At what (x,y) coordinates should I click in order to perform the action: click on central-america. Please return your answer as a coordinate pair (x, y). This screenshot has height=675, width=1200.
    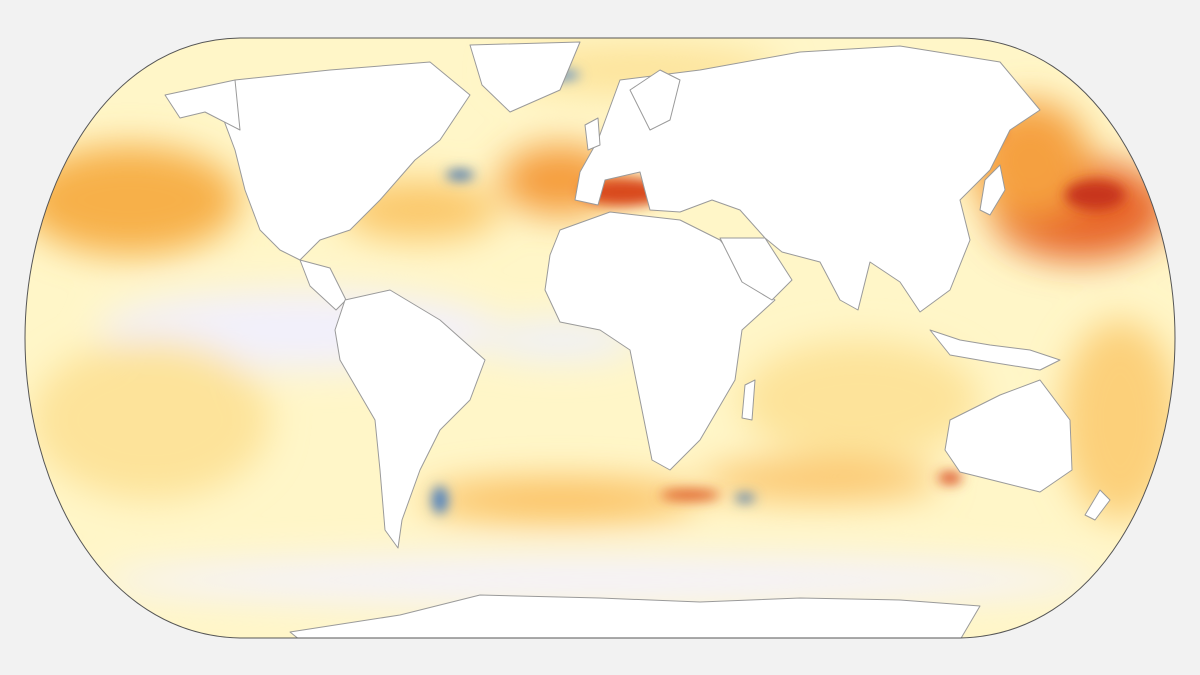
    Looking at the image, I should click on (323, 285).